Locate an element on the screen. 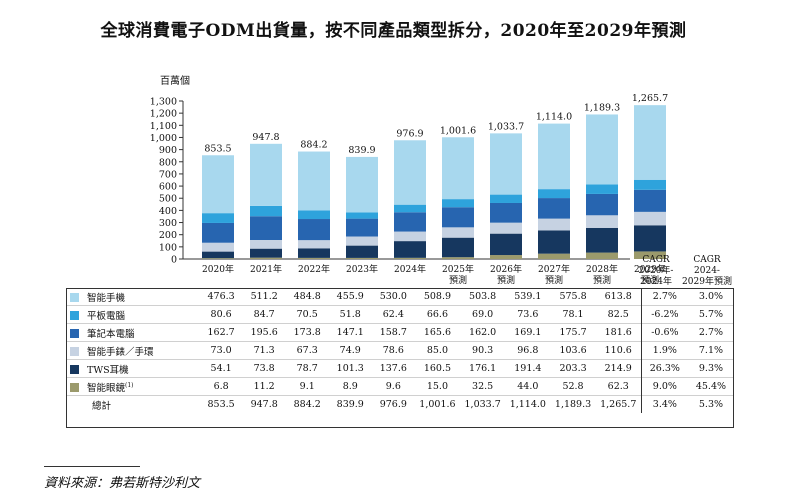 This screenshot has width=787, height=501. y-axis-unit-label: 百萬個 is located at coordinates (175, 81).